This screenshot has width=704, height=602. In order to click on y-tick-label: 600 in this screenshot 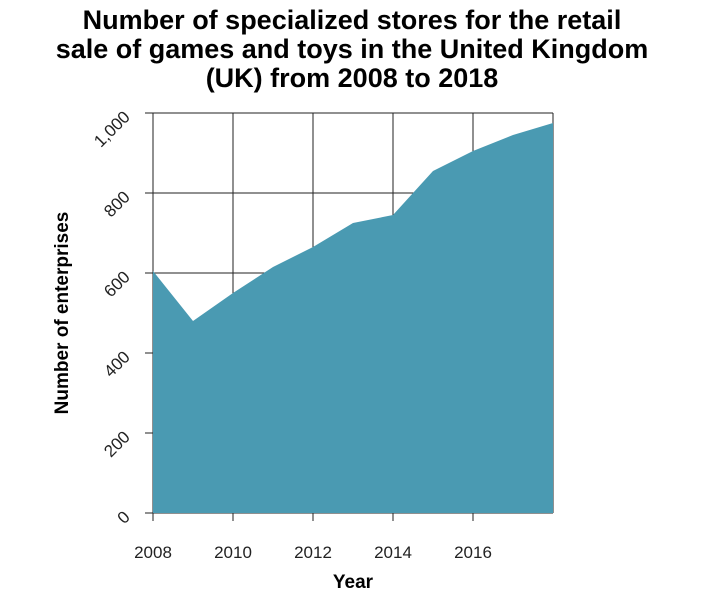, I will do `click(116, 283)`.